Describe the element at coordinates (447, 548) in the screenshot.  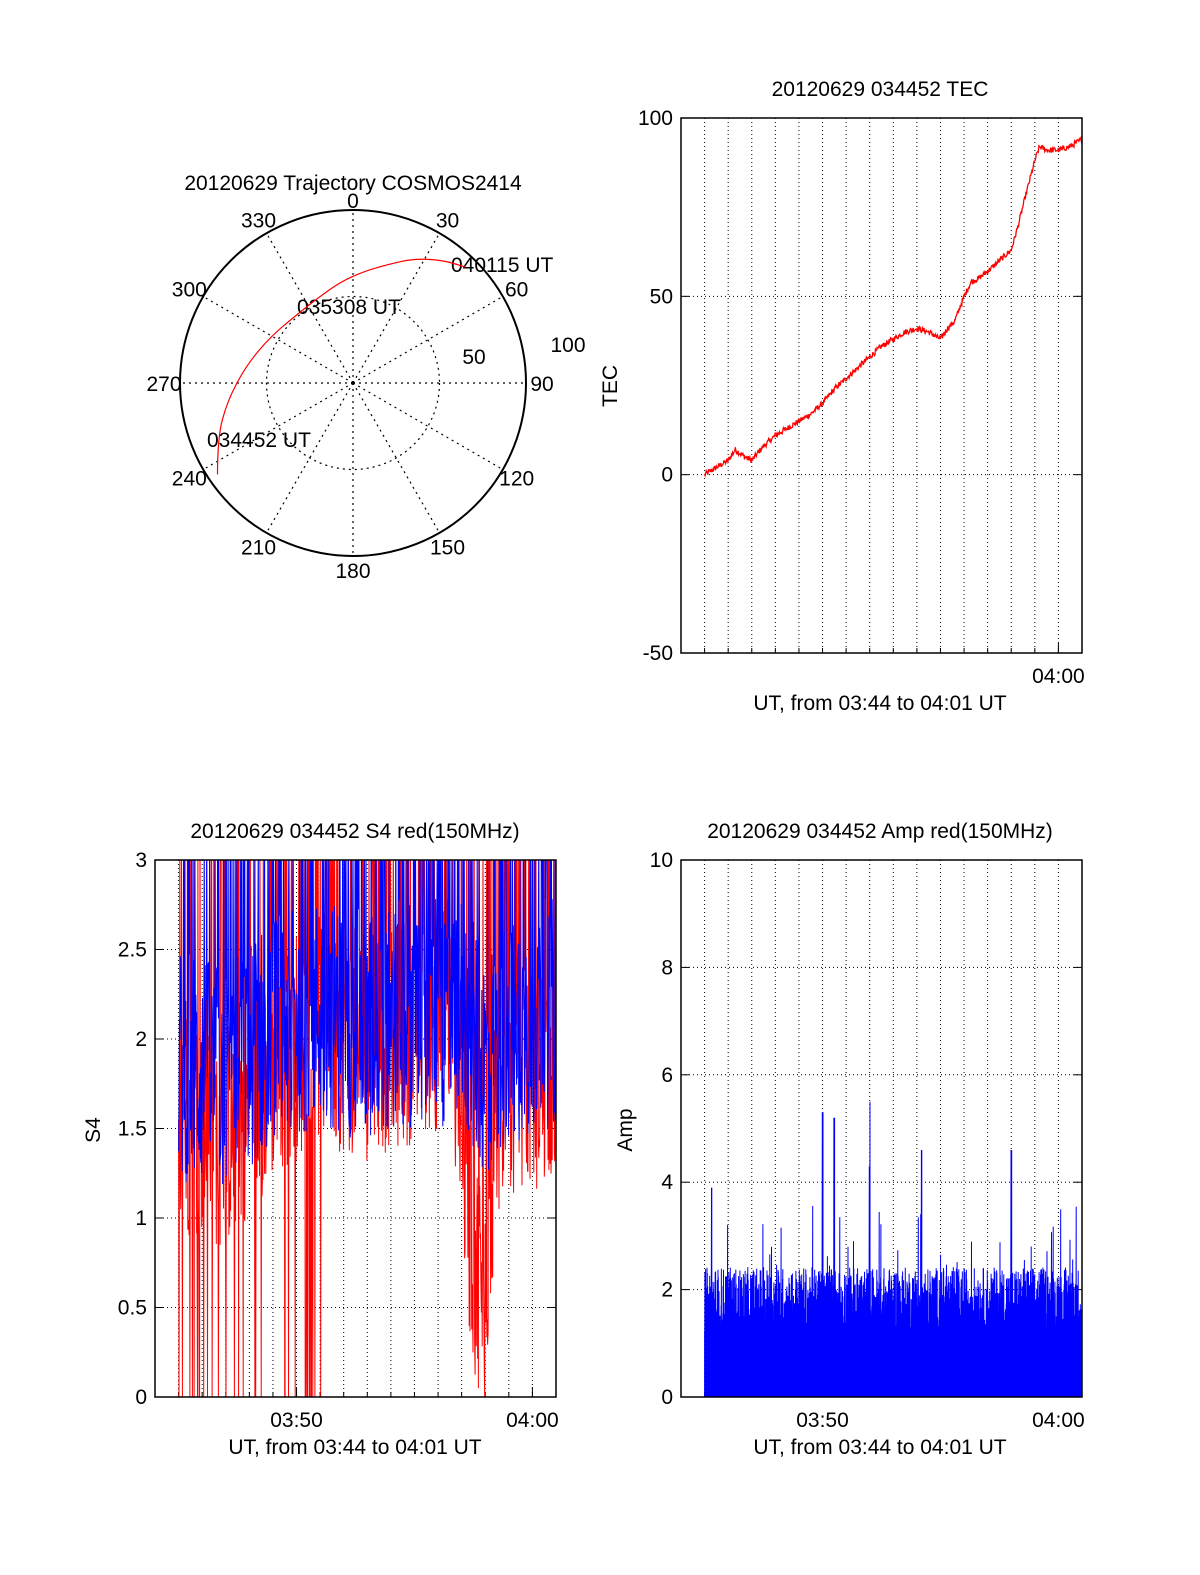
I see `azimuth-label: 150` at that location.